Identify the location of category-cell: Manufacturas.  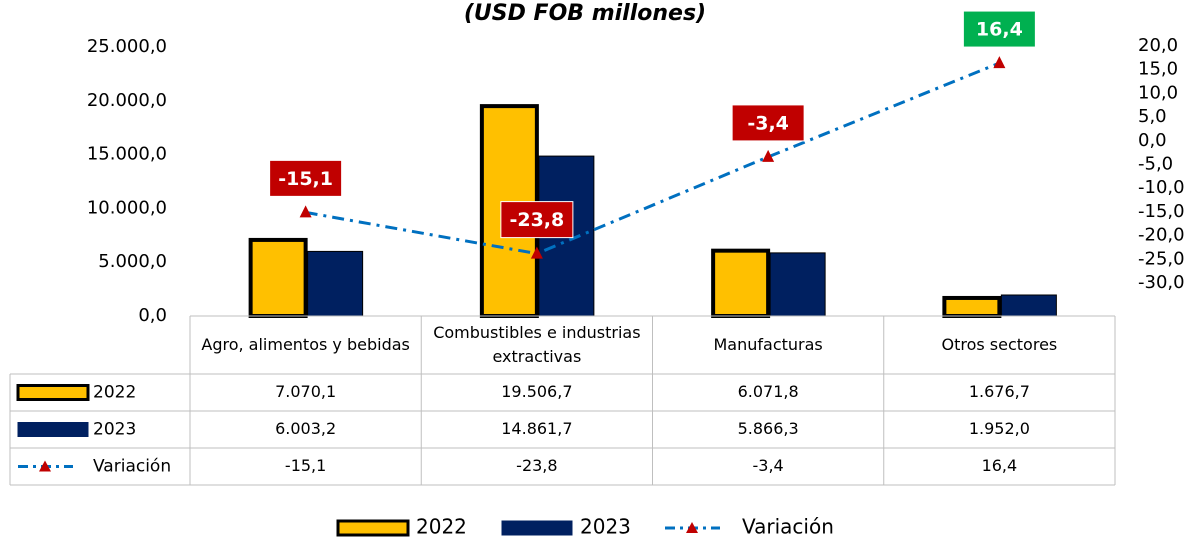
(768, 344).